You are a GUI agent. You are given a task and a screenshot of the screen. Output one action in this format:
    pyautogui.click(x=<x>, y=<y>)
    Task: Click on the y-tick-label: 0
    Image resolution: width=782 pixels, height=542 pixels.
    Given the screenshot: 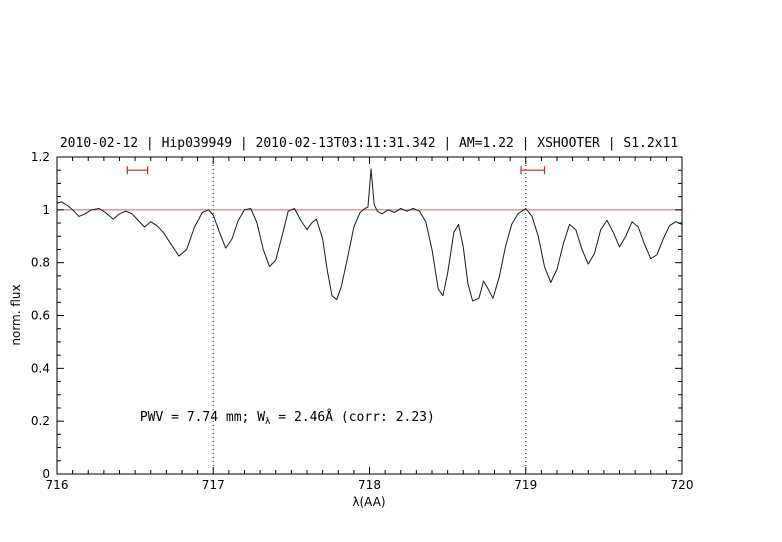 What is the action you would take?
    pyautogui.click(x=46, y=474)
    